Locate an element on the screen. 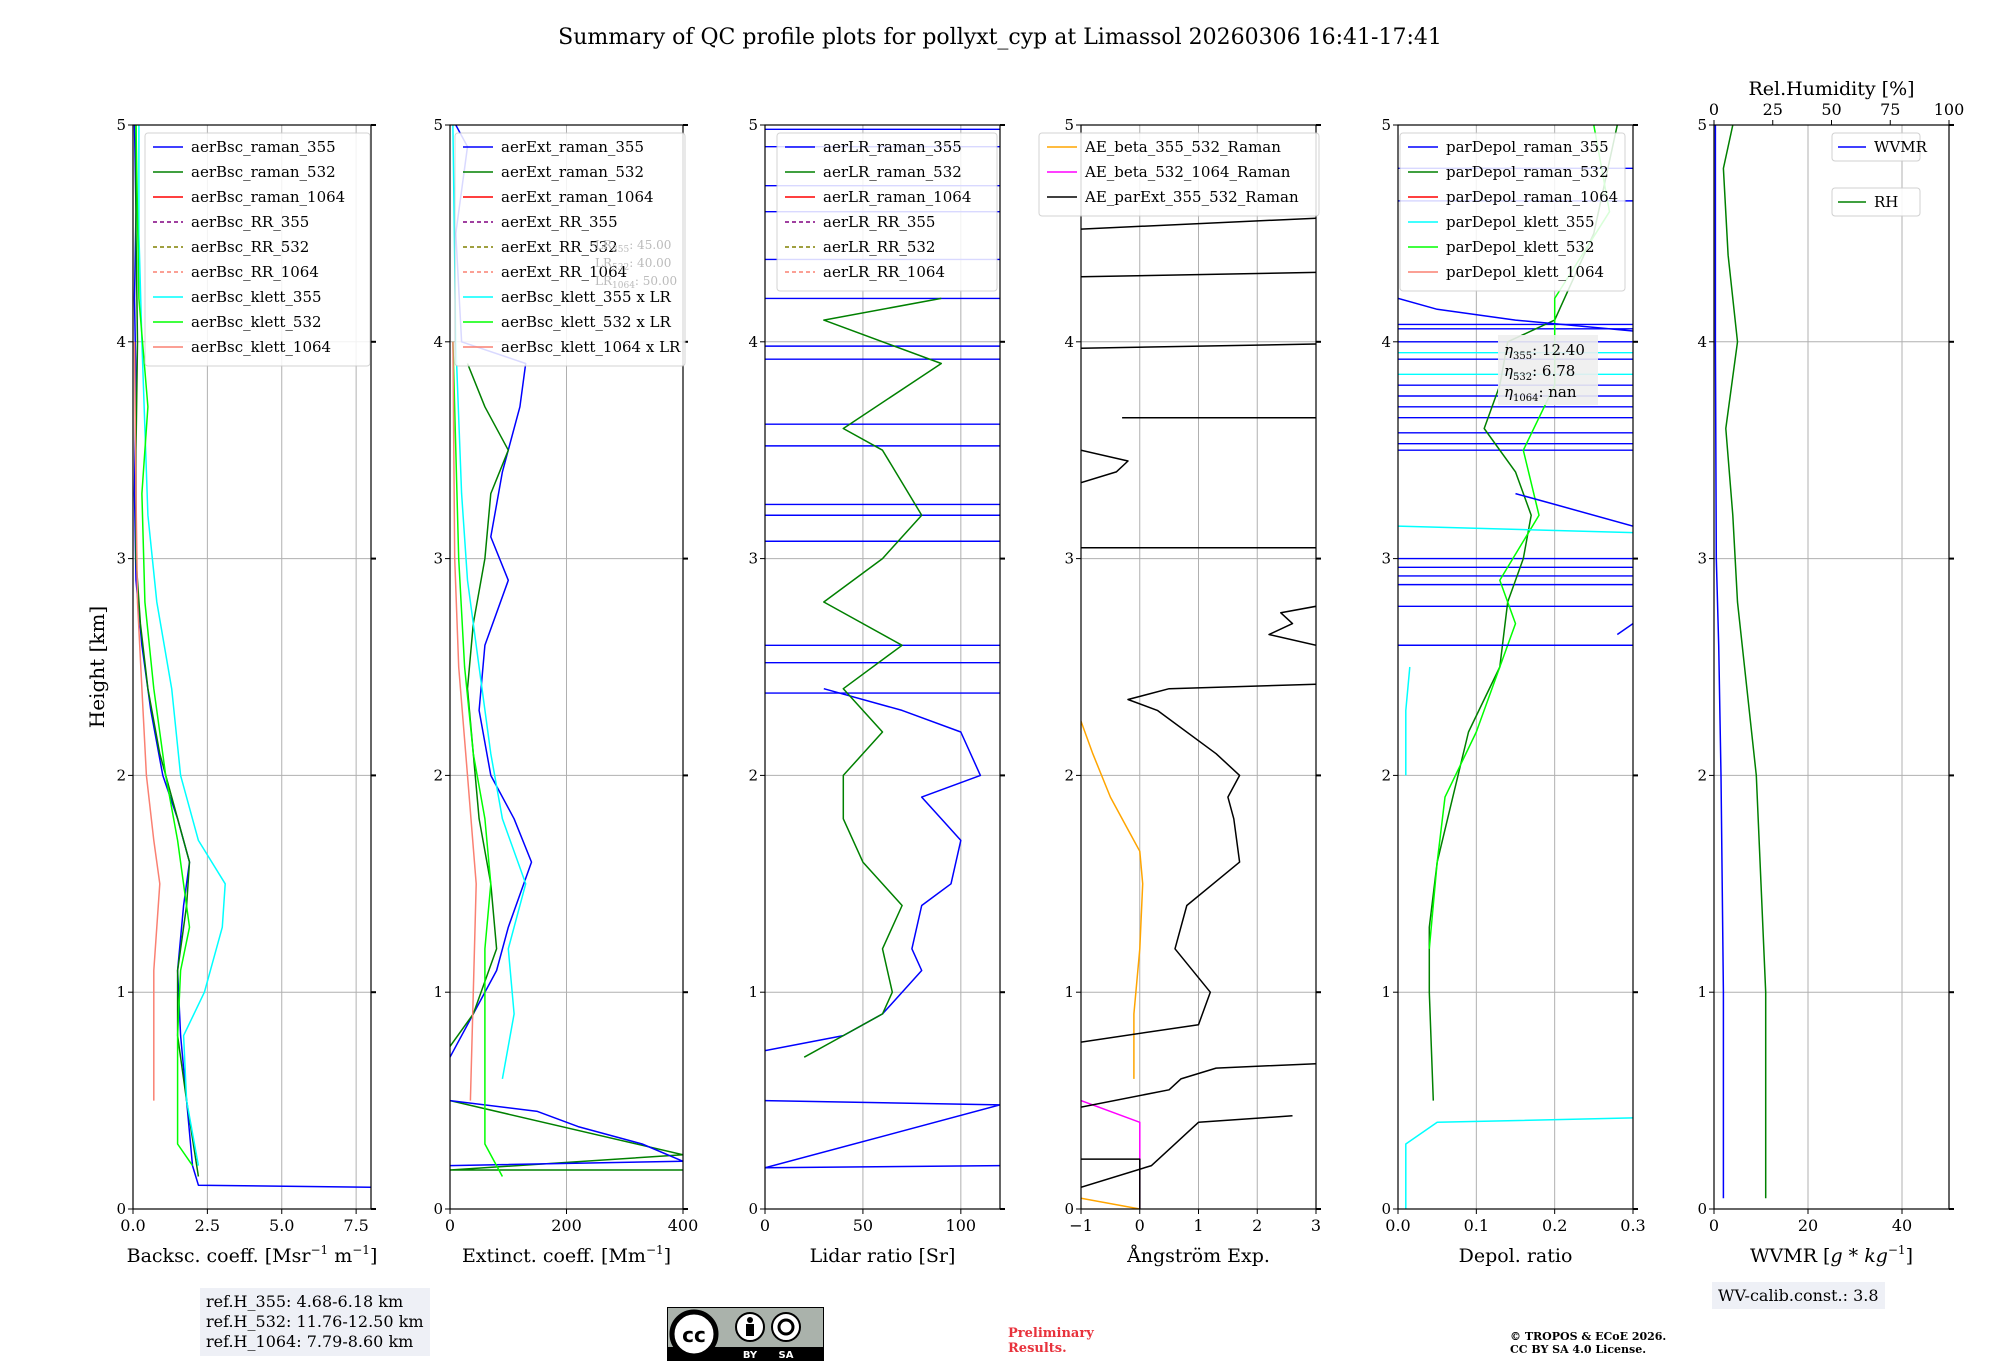  legend-label-ext-3: aerExt_RR_355 is located at coordinates (559, 222).